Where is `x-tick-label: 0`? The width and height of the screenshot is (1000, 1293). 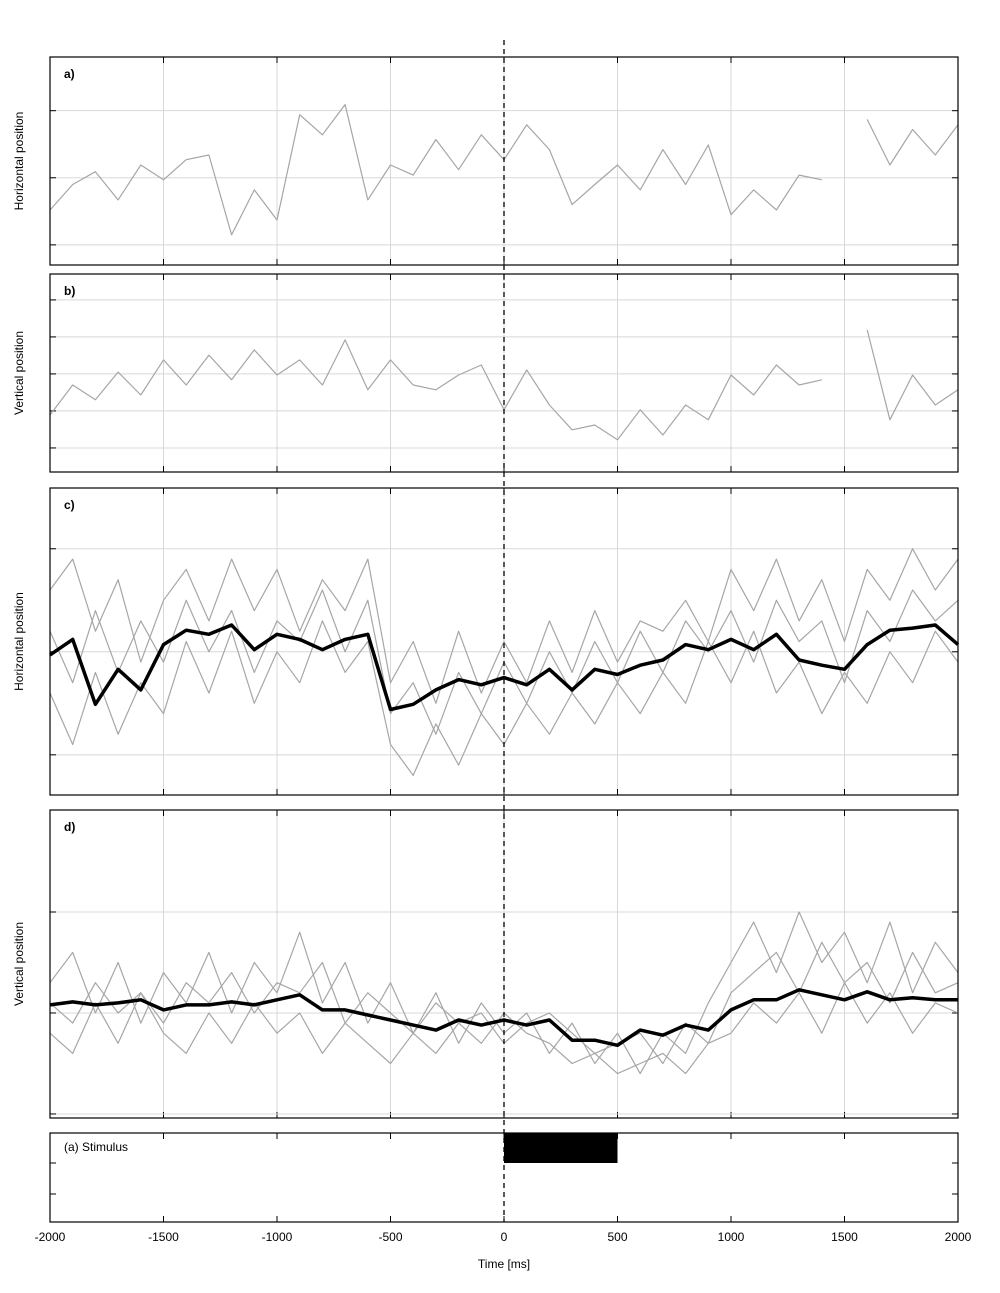 x-tick-label: 0 is located at coordinates (504, 1237).